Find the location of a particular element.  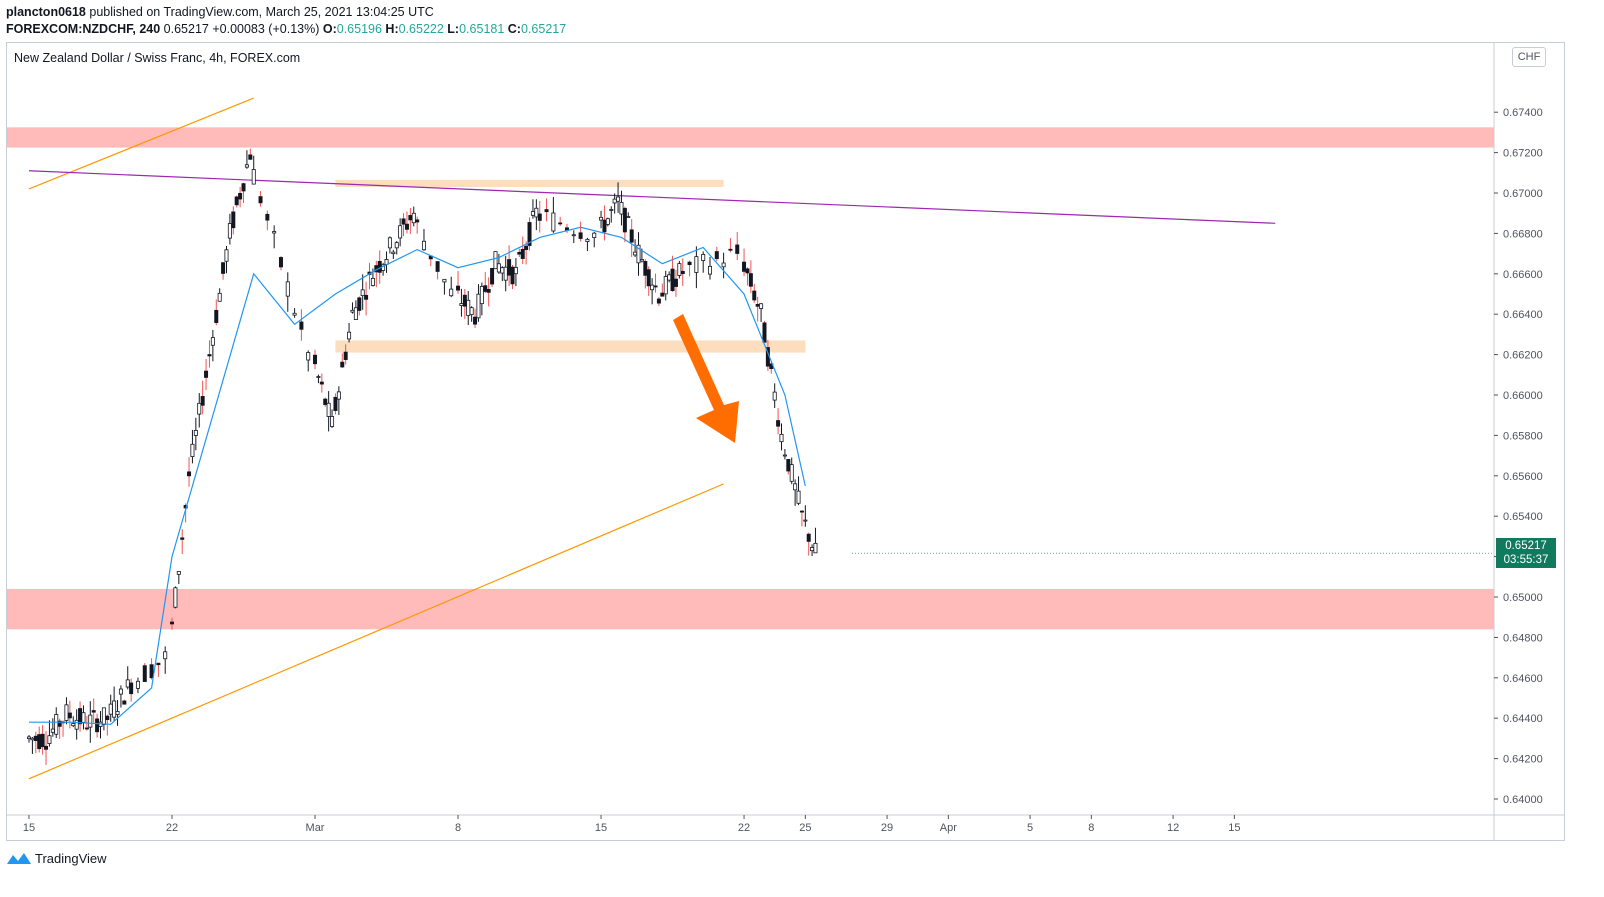

currency-badge: CHF is located at coordinates (1529, 57).